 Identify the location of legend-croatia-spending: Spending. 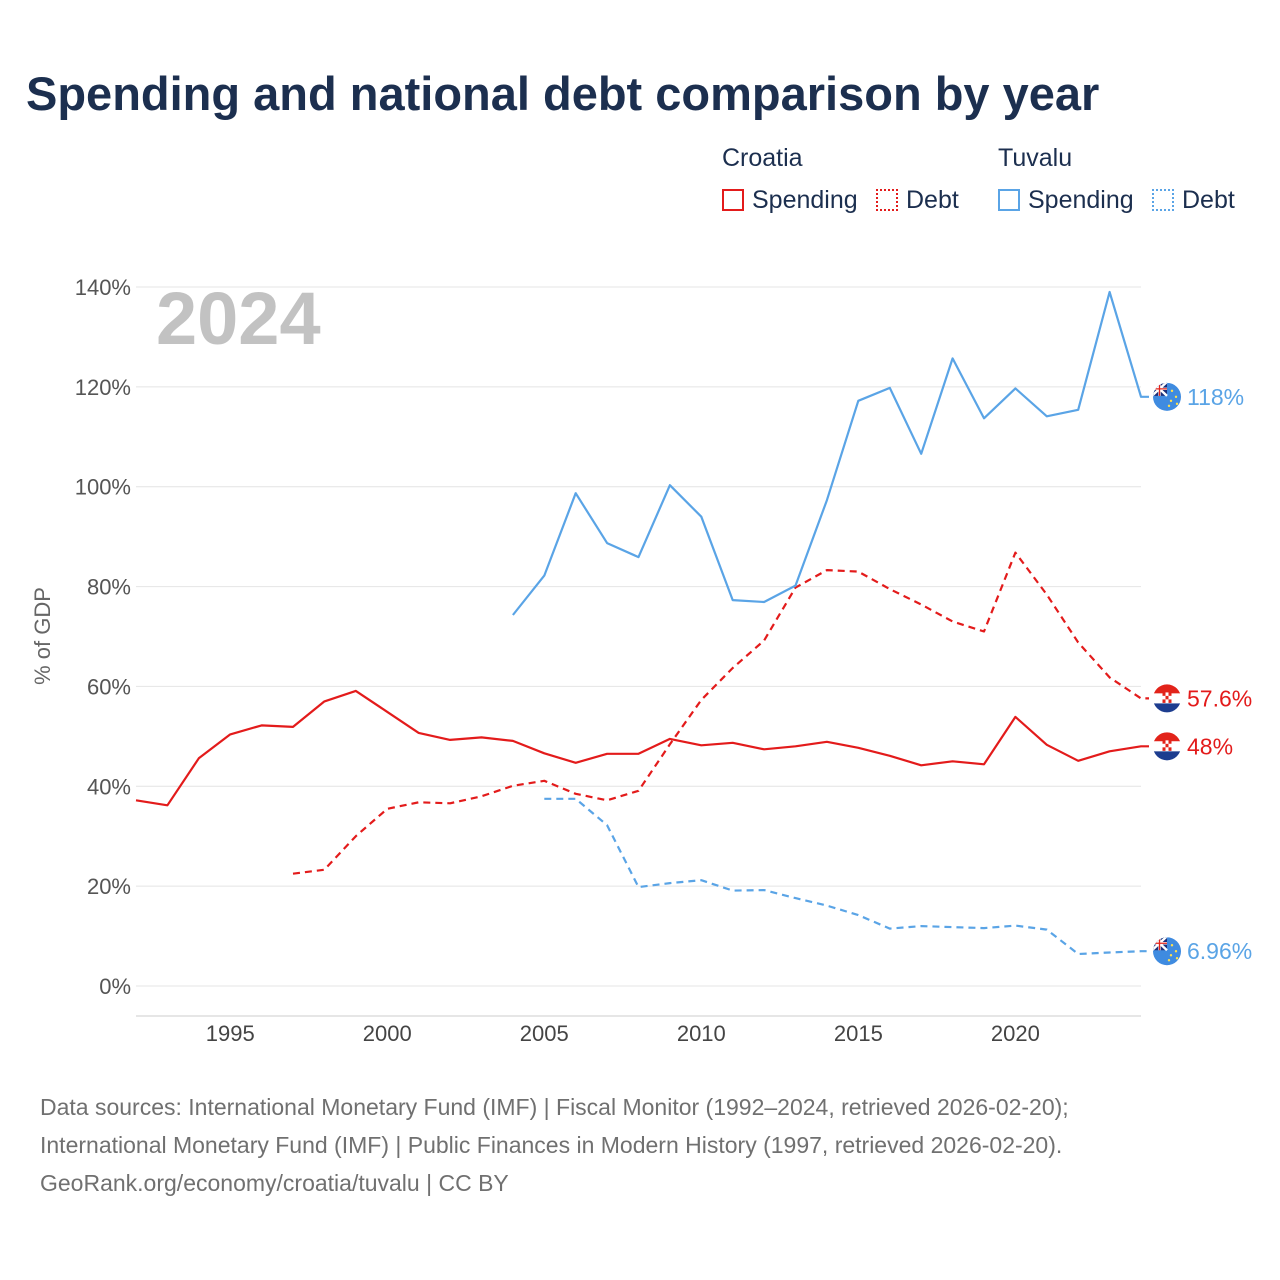
(790, 200).